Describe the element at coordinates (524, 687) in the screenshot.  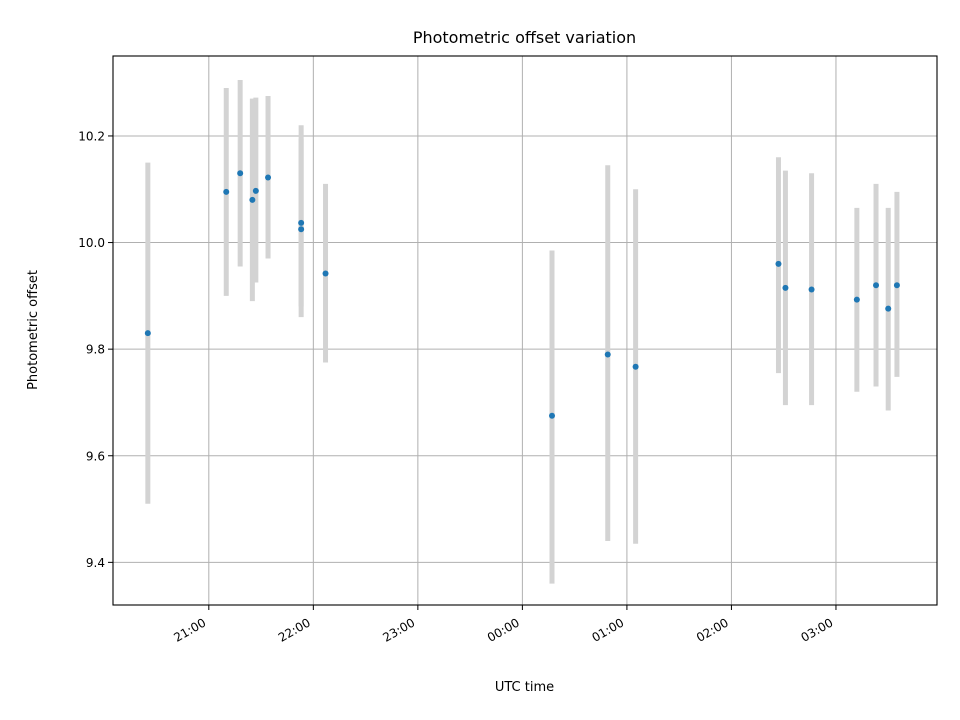
I see `x-axis-label: UTC time` at that location.